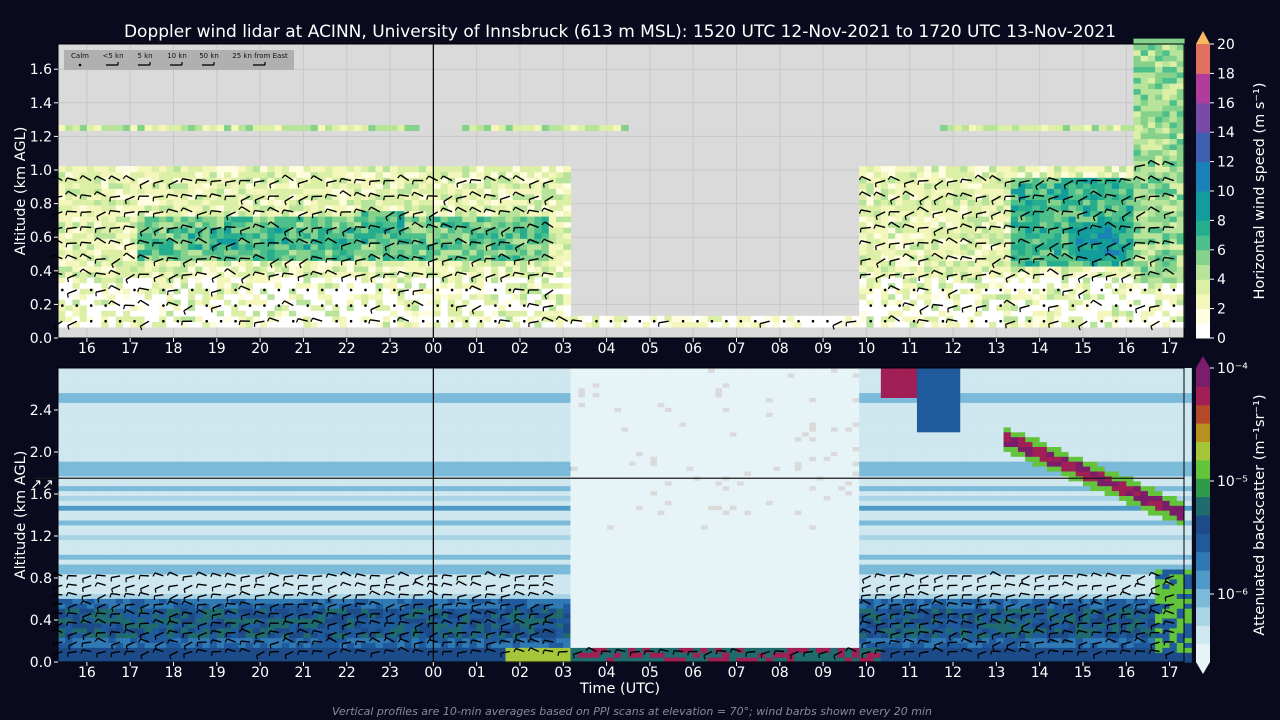 This screenshot has height=720, width=1280. I want to click on colorbar-tick-label: 6, so click(1221, 251).